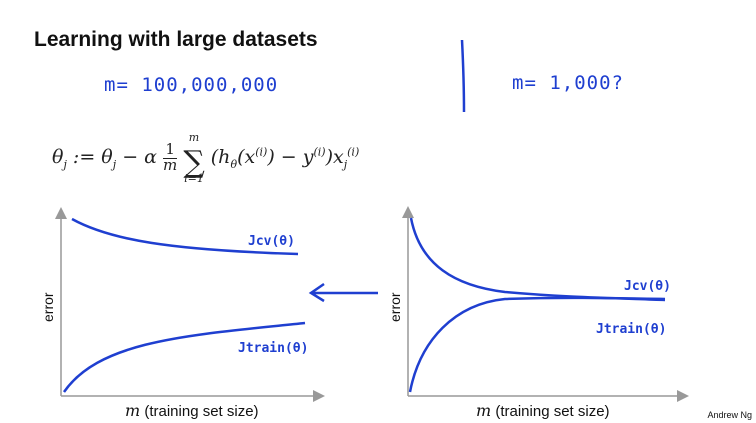 The width and height of the screenshot is (756, 423). What do you see at coordinates (59, 158) in the screenshot?
I see `eq-theta-j: θj` at bounding box center [59, 158].